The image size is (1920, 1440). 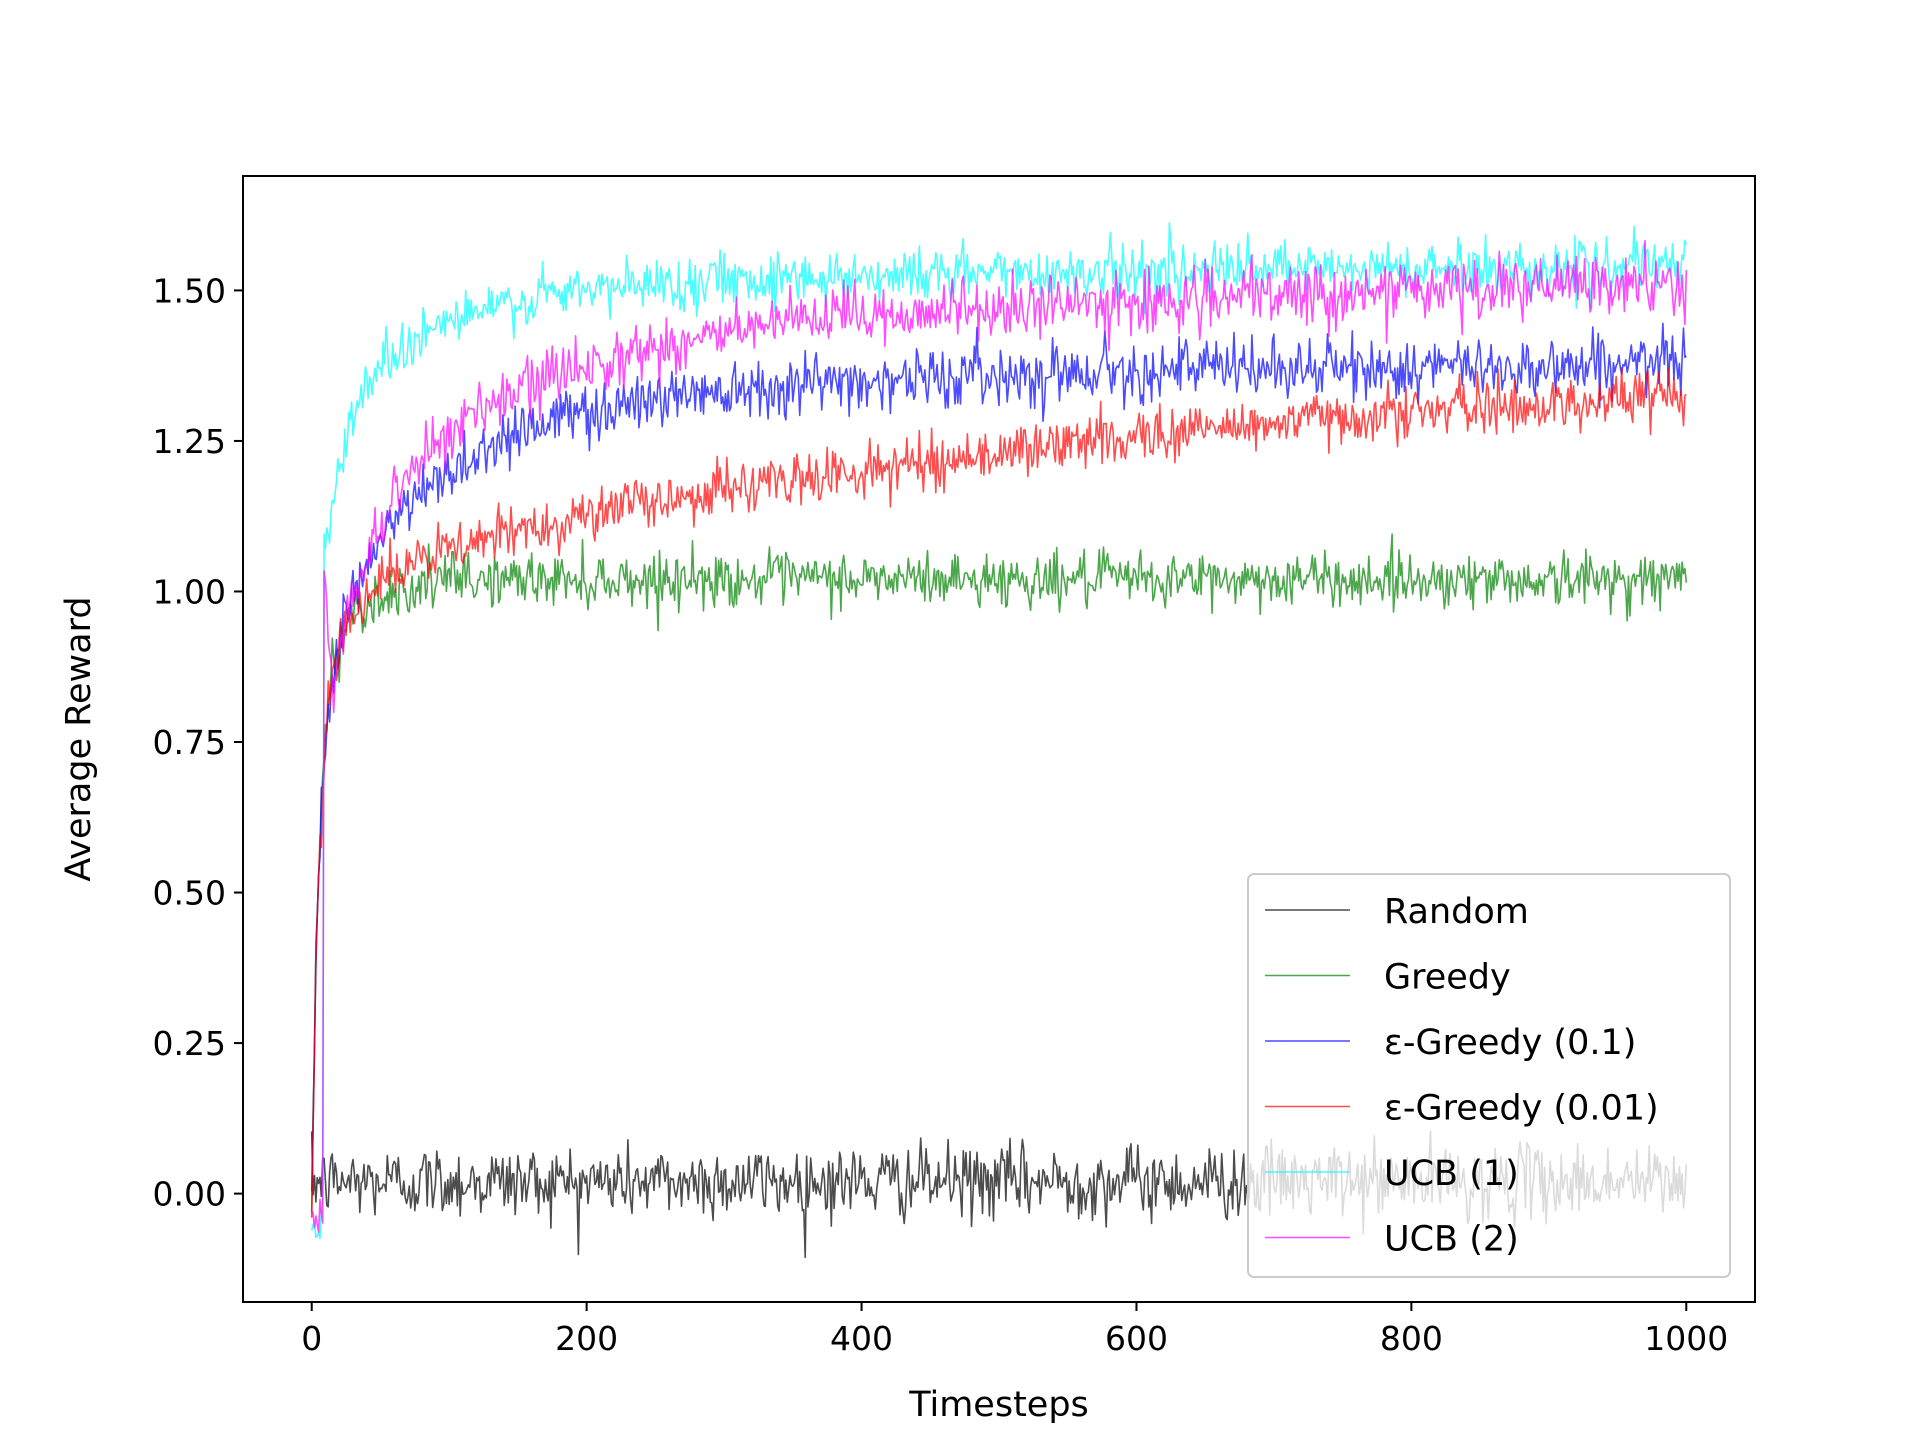 I want to click on y-tick-label: 0.75, so click(x=189, y=742).